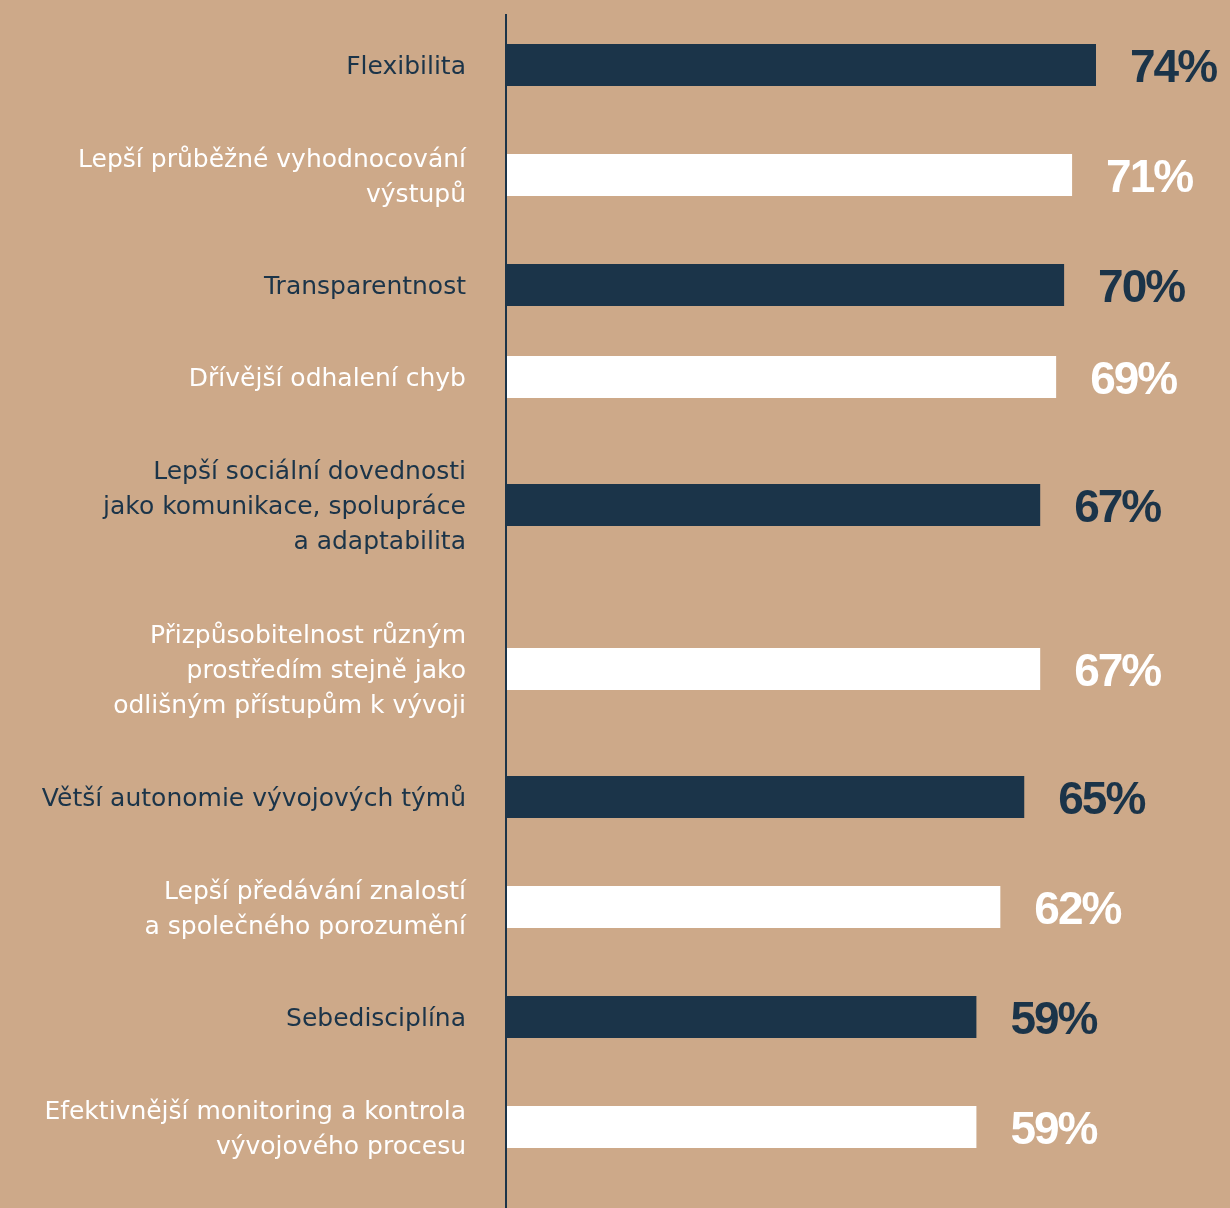 The width and height of the screenshot is (1230, 1208). I want to click on y-tick-label: Sebedisciplína, so click(376, 1017).